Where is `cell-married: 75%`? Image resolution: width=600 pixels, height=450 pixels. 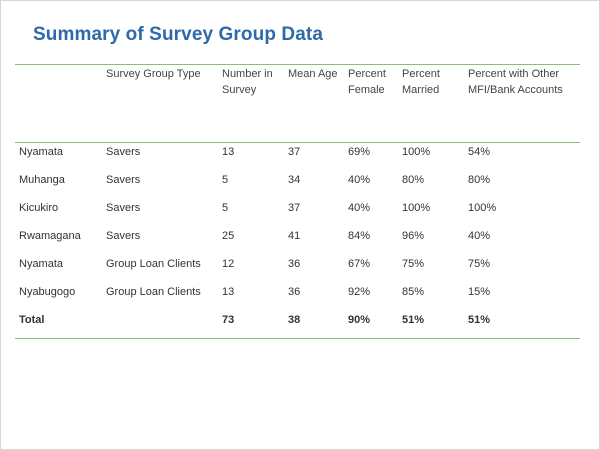
cell-married: 75% is located at coordinates (413, 264).